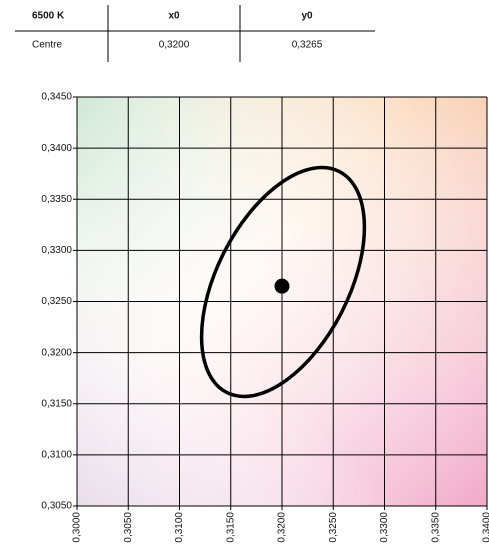  What do you see at coordinates (56, 250) in the screenshot?
I see `y-tick-label: 0,3300` at bounding box center [56, 250].